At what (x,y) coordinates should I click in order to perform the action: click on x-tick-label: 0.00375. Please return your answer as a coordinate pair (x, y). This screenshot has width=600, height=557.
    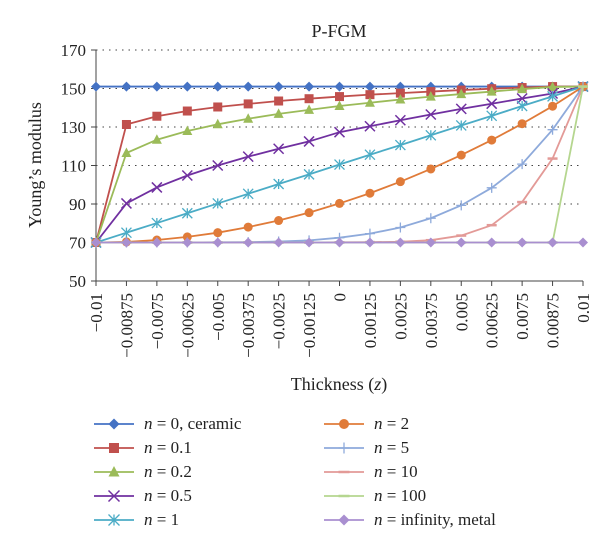
    Looking at the image, I should click on (431, 320).